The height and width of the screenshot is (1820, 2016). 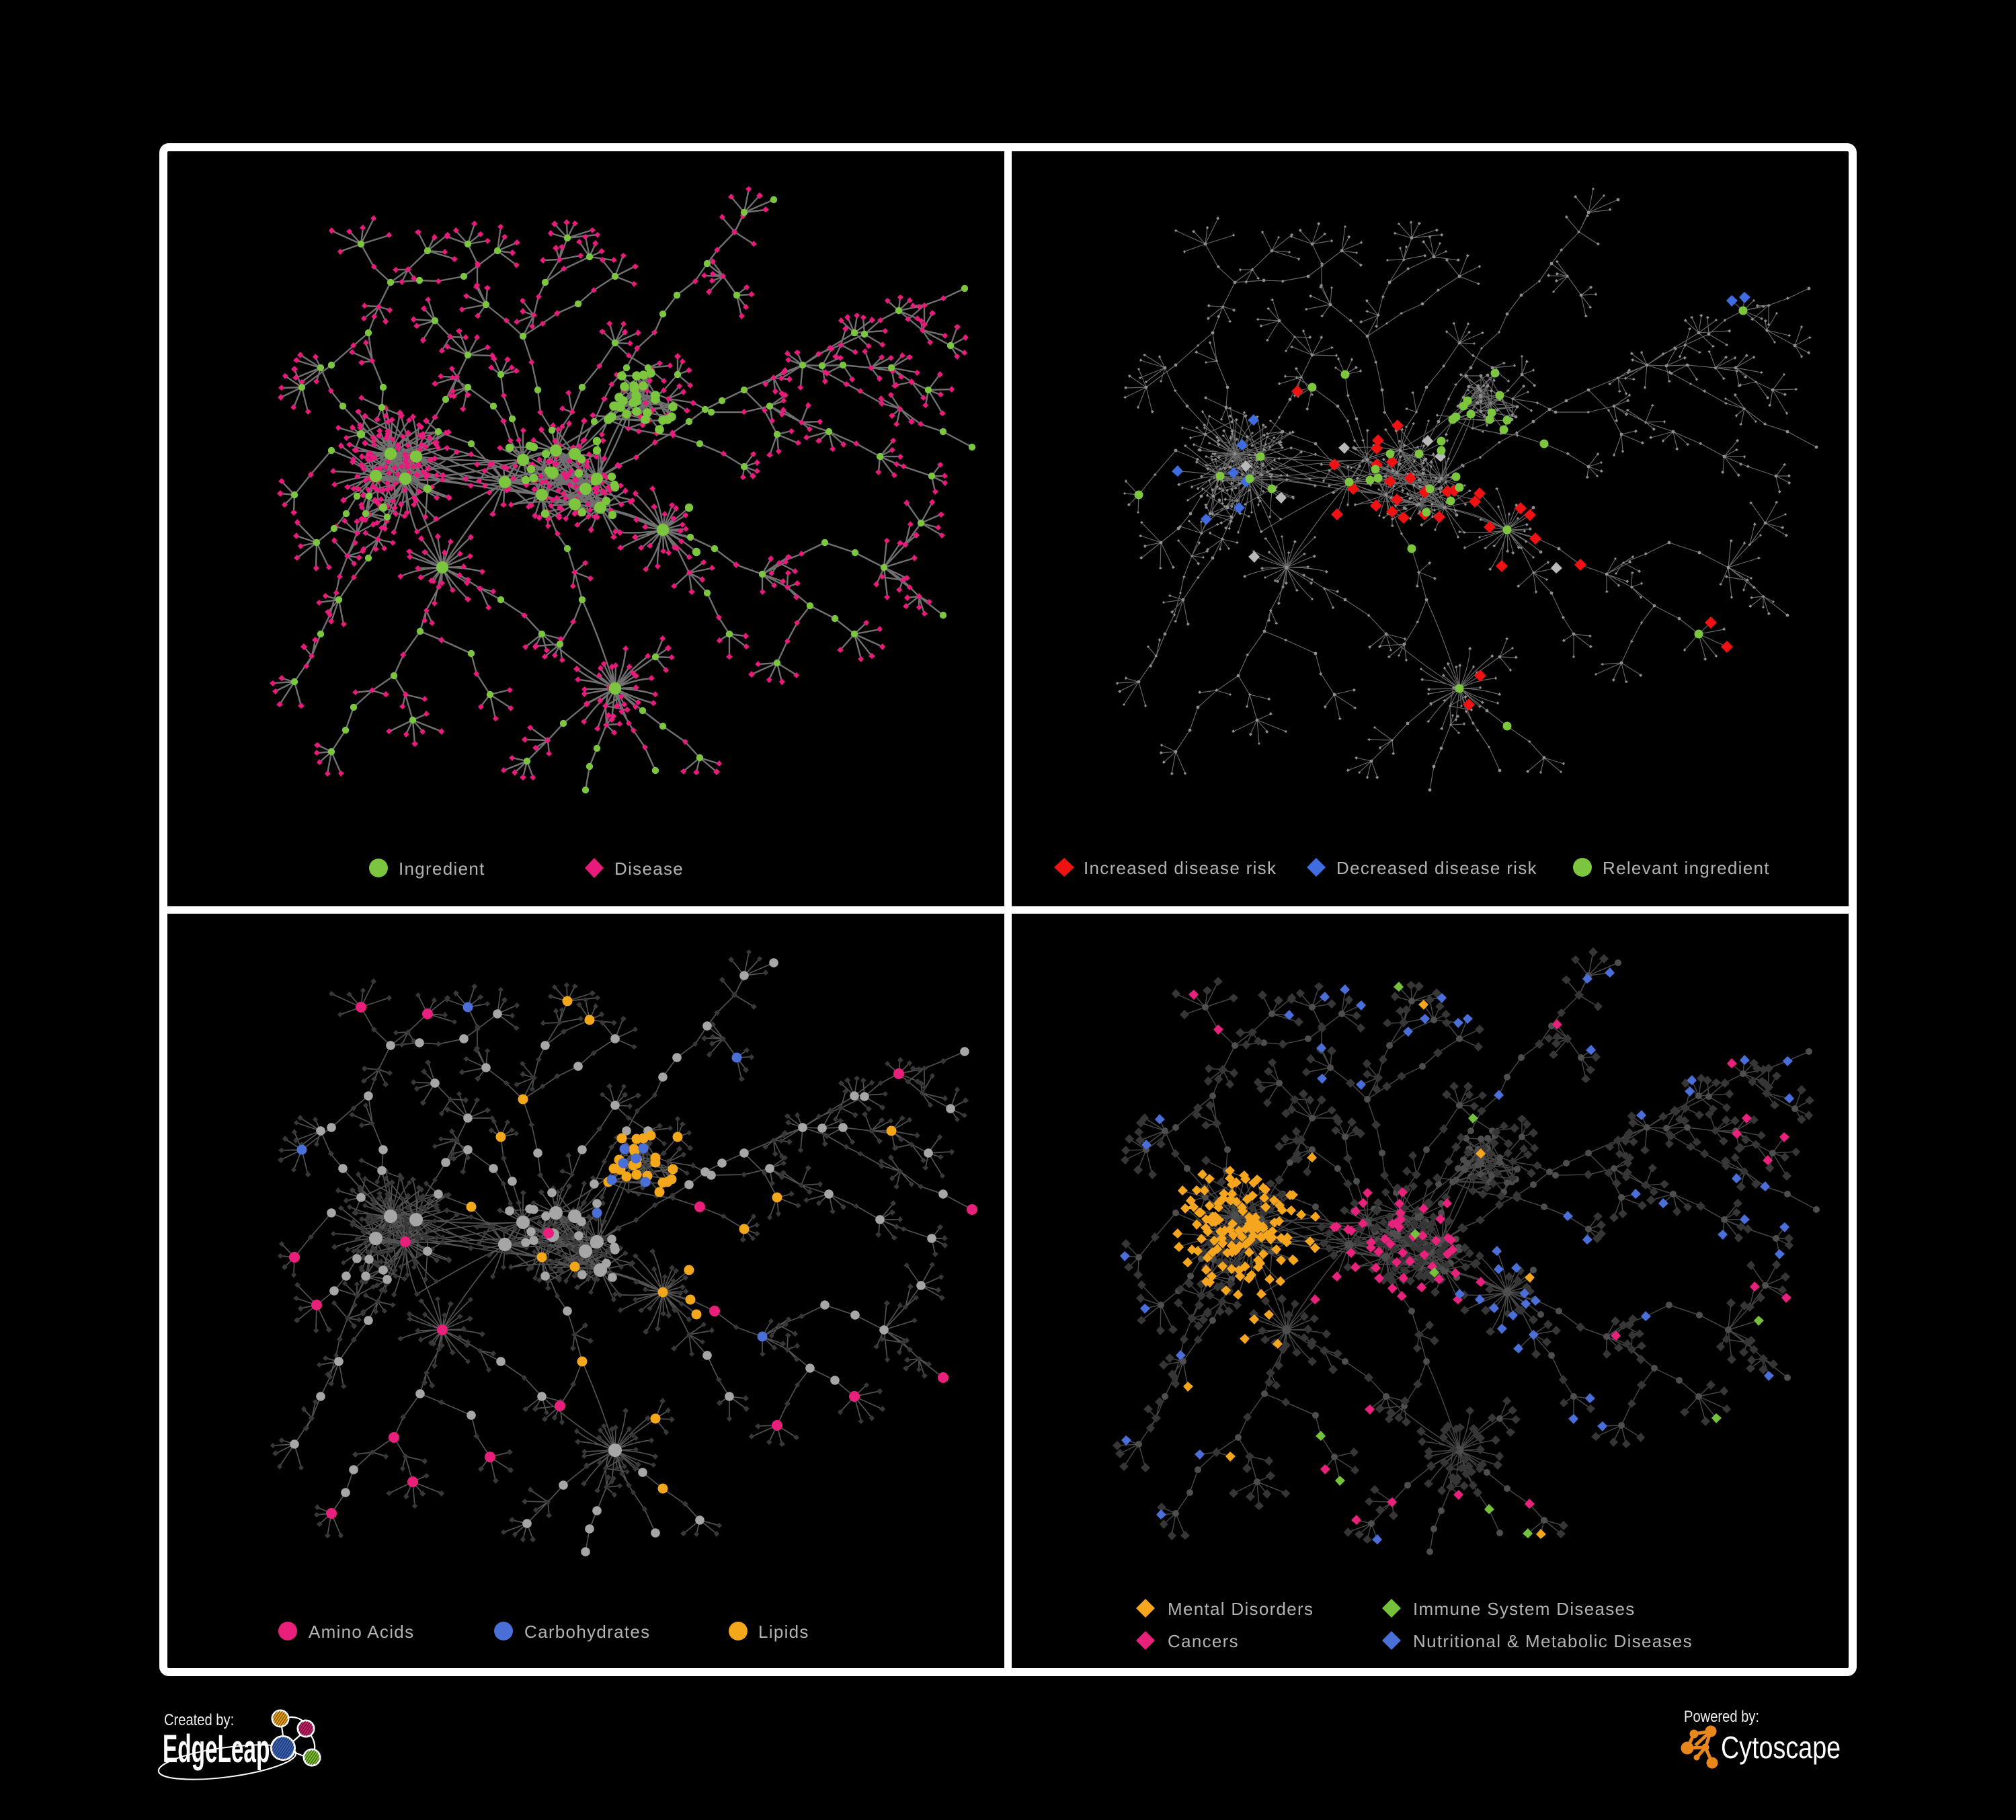 I want to click on svg-text: Mental Disorders, so click(x=1241, y=1609).